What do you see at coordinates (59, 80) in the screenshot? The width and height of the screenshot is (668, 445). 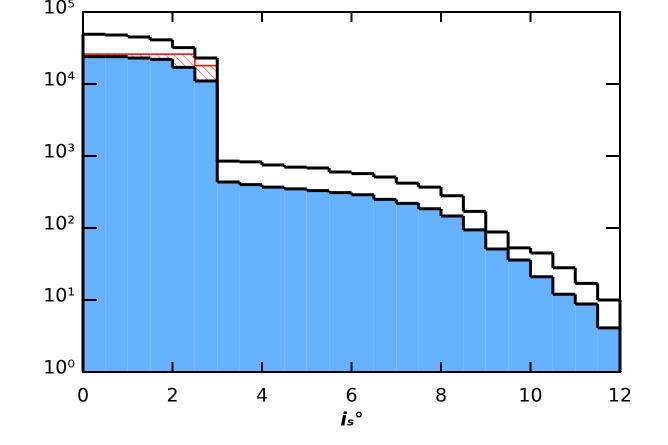 I see `y-tick-label: 10⁴` at bounding box center [59, 80].